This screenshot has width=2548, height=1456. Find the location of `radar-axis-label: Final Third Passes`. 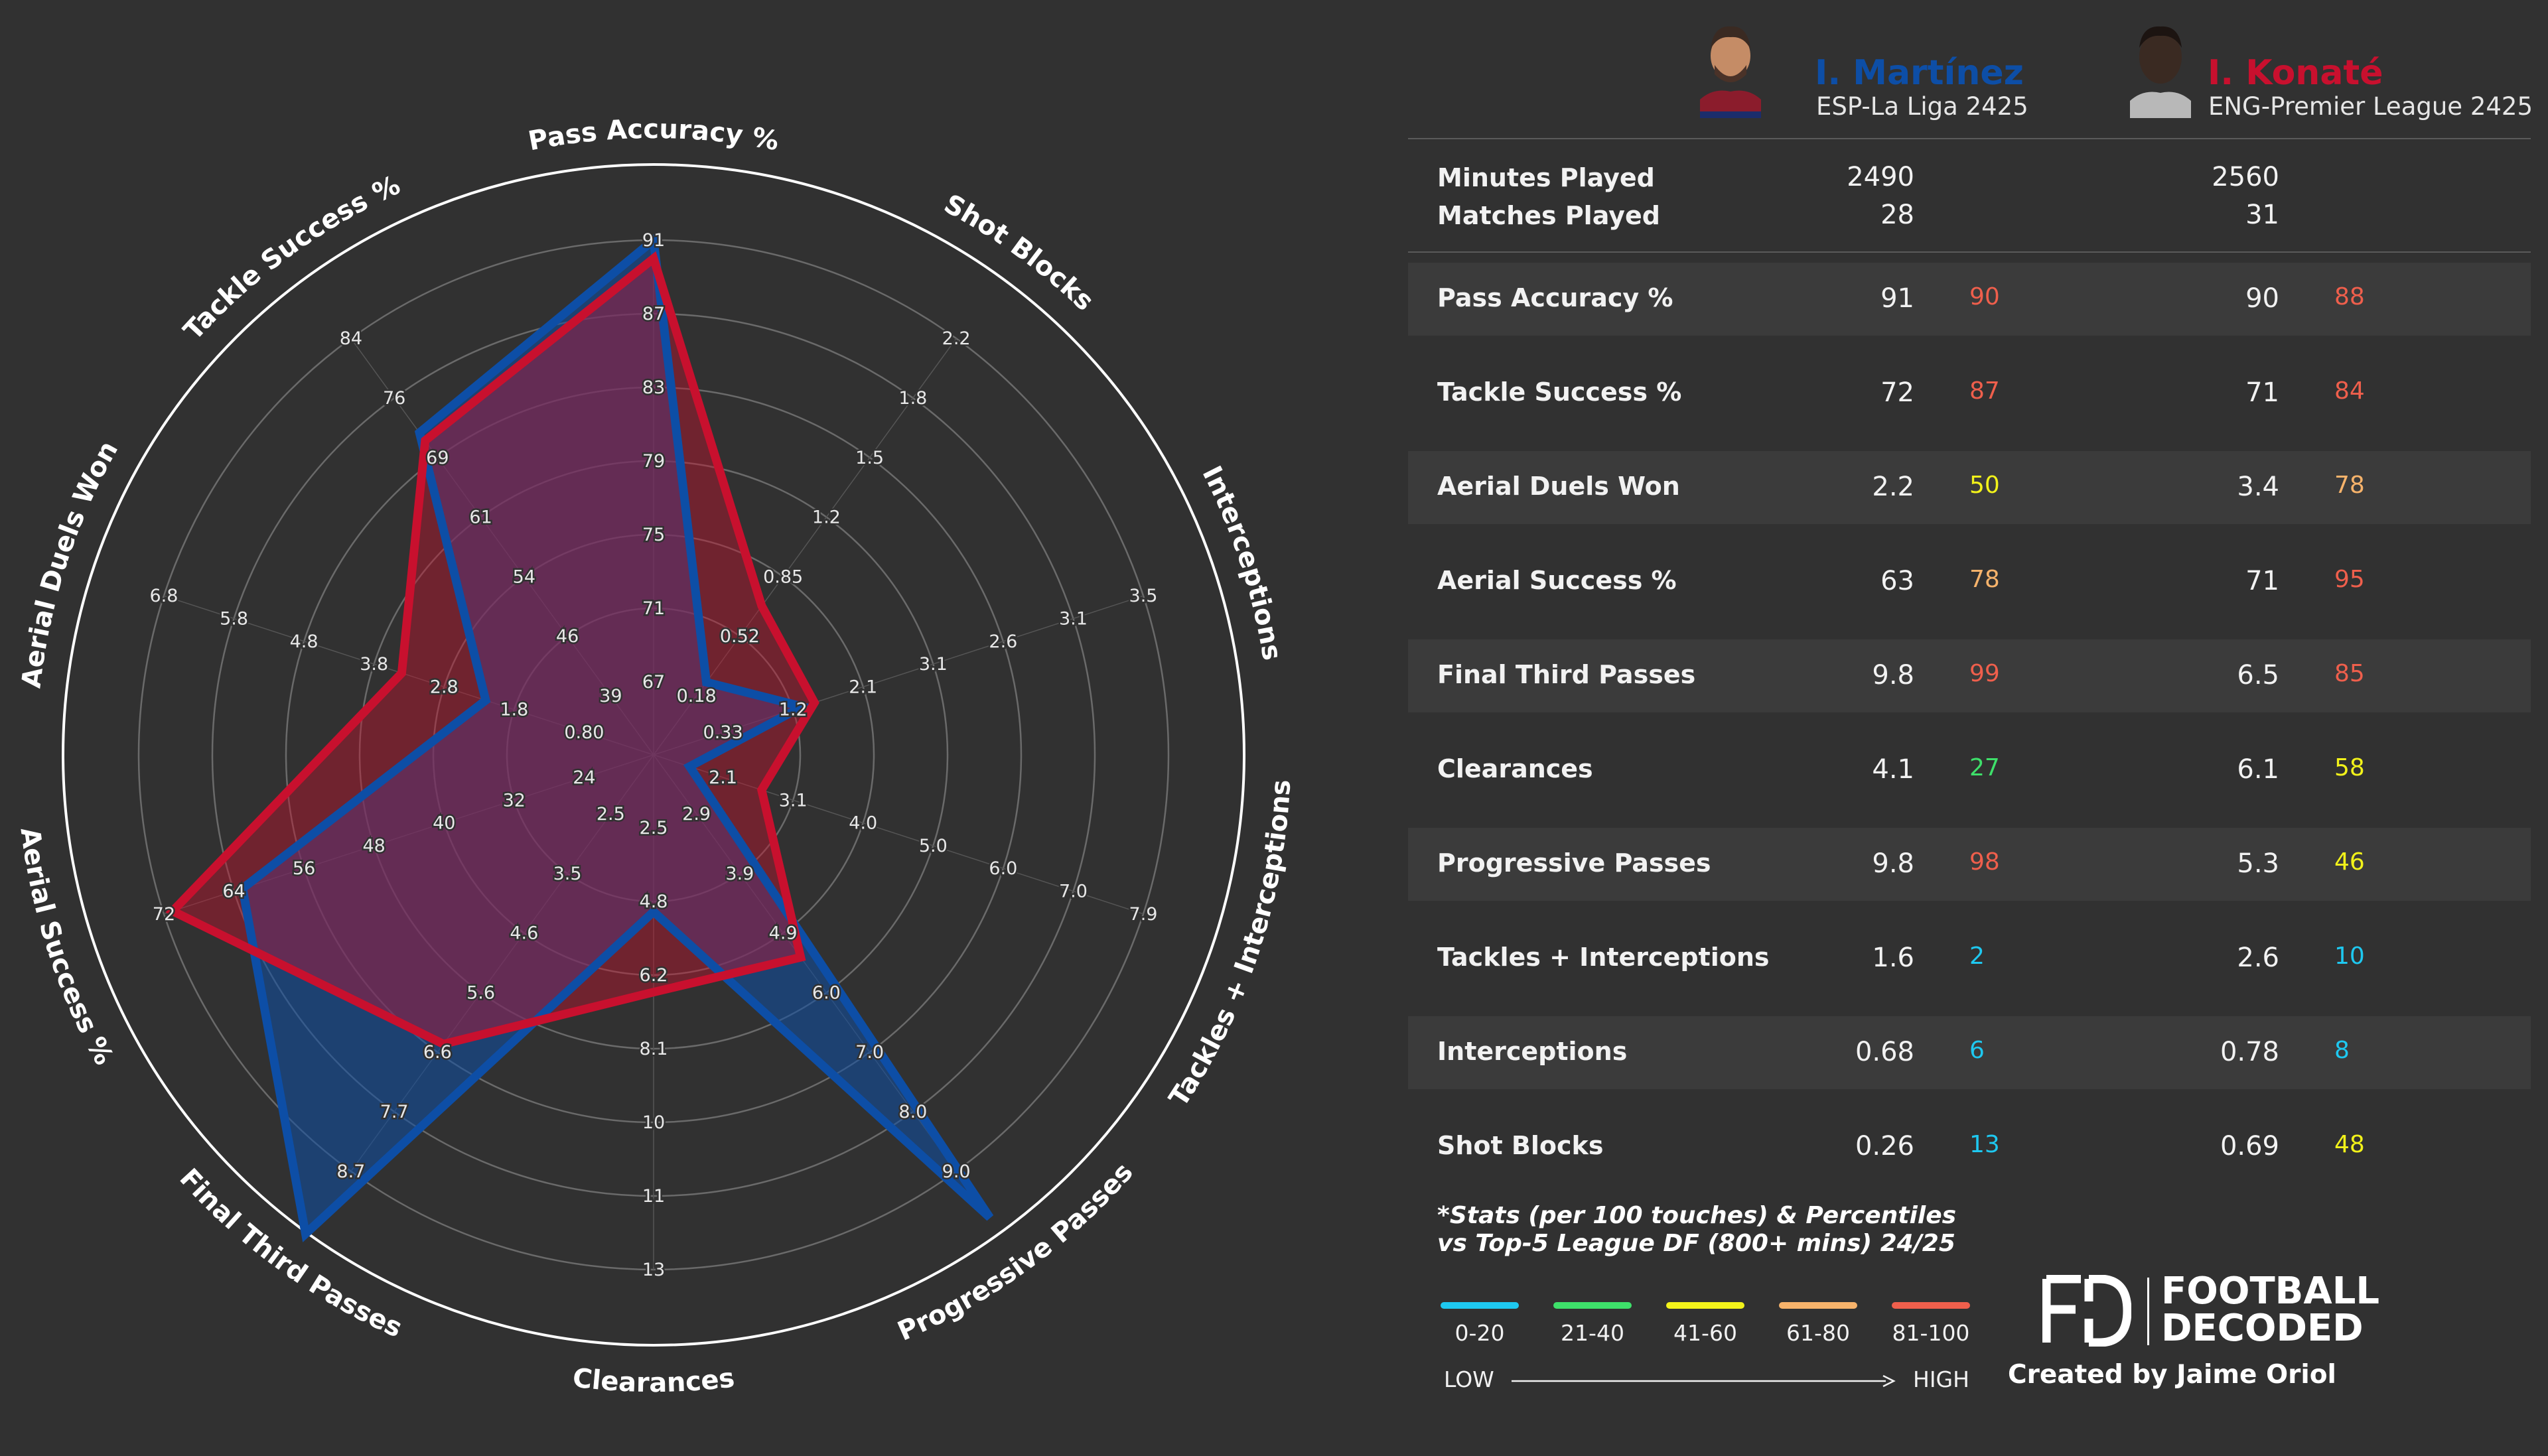

radar-axis-label: Final Third Passes is located at coordinates (291, 1253).